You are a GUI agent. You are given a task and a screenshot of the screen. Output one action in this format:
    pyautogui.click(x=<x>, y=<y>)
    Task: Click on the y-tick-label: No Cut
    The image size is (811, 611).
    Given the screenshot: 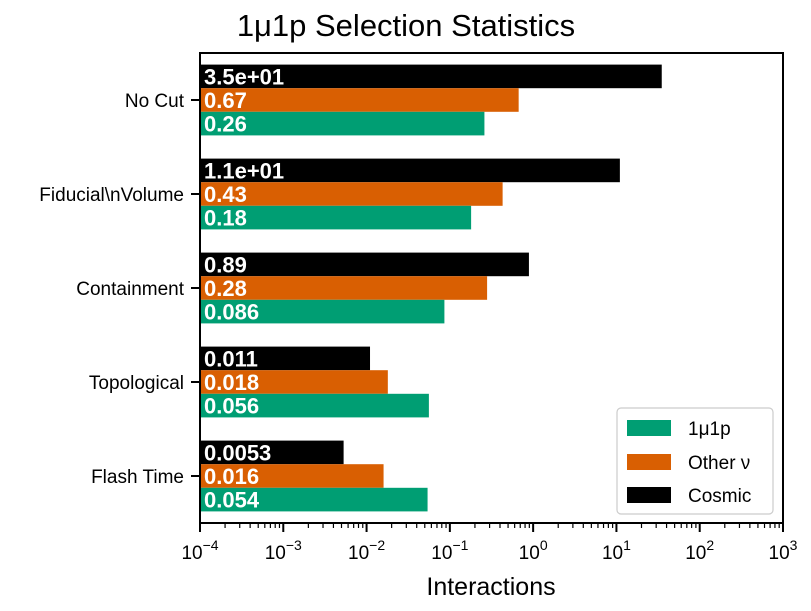 What is the action you would take?
    pyautogui.click(x=155, y=101)
    